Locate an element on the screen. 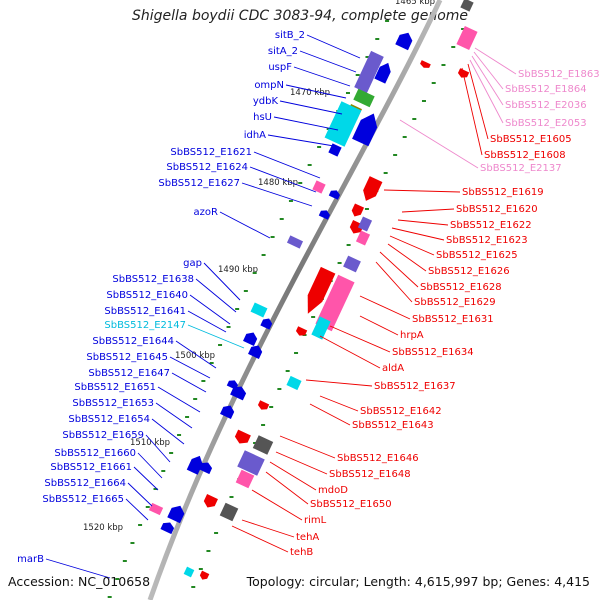  gene-label-left: idhA is located at coordinates (255, 135).